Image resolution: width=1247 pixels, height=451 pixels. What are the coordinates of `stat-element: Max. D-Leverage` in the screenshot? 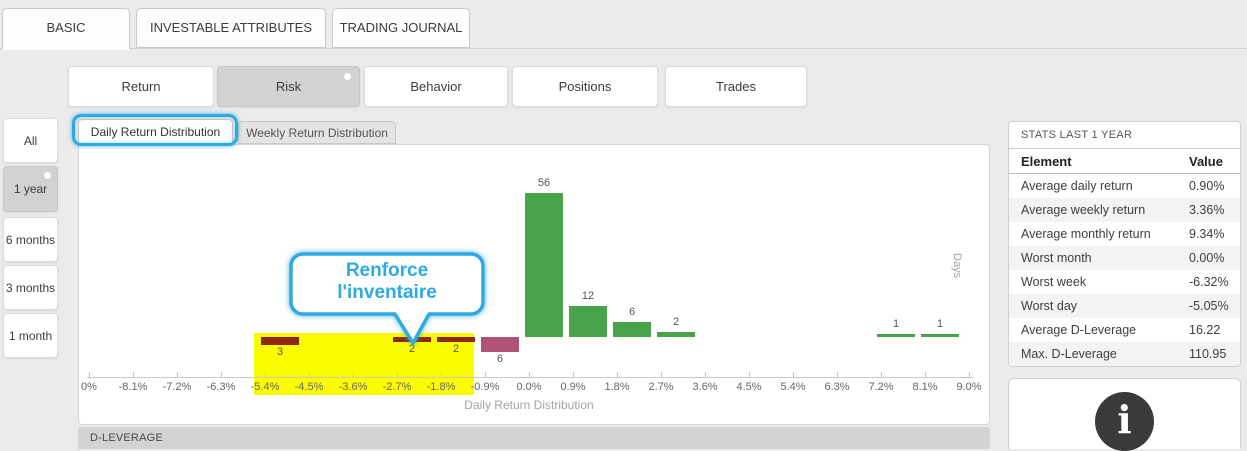 It's located at (1069, 354).